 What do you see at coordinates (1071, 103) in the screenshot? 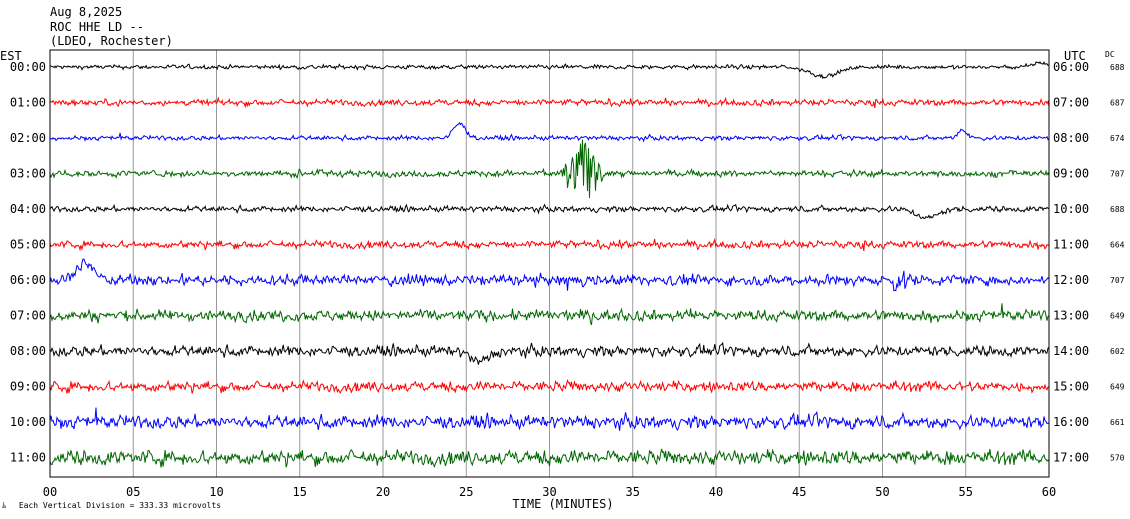
I see `utc-label-0700: 07:00` at bounding box center [1071, 103].